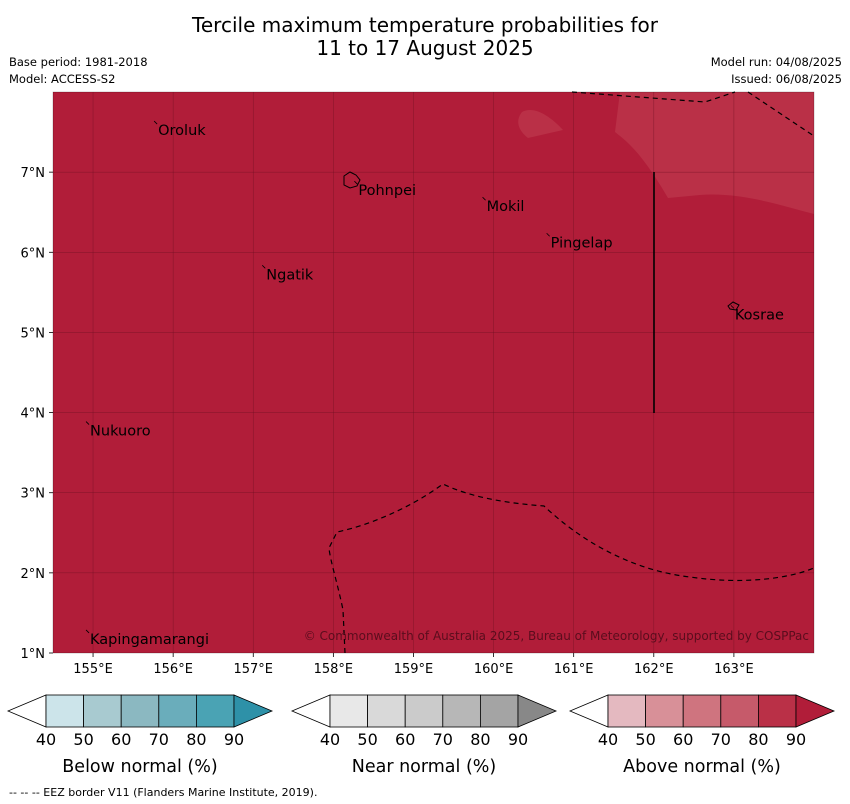  Describe the element at coordinates (93, 669) in the screenshot. I see `lon-tick-label: 155°E` at that location.